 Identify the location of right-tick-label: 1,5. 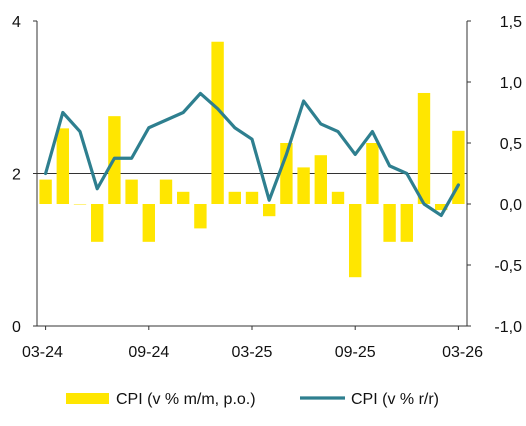
(511, 22).